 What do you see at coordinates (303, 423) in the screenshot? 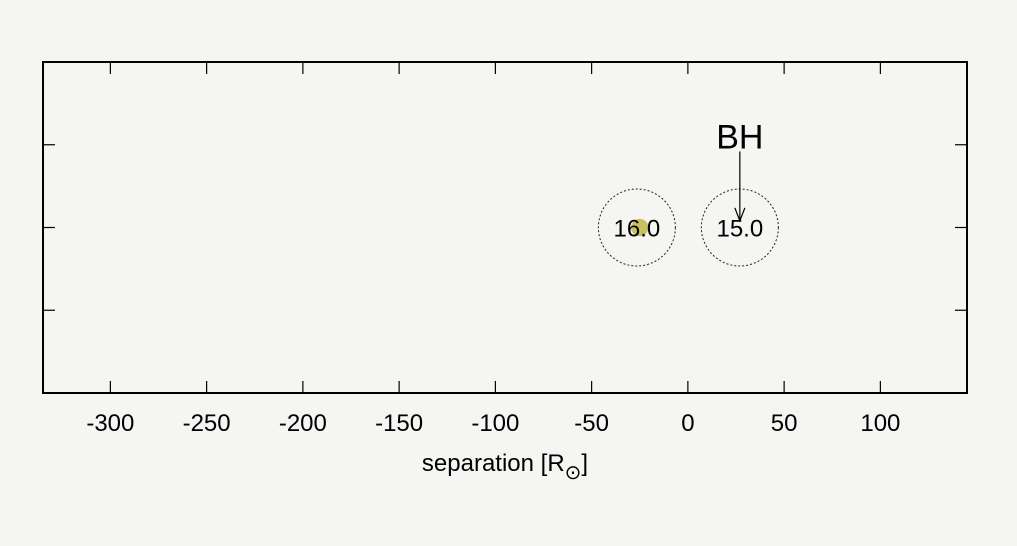
I see `x-tick-label: -200` at bounding box center [303, 423].